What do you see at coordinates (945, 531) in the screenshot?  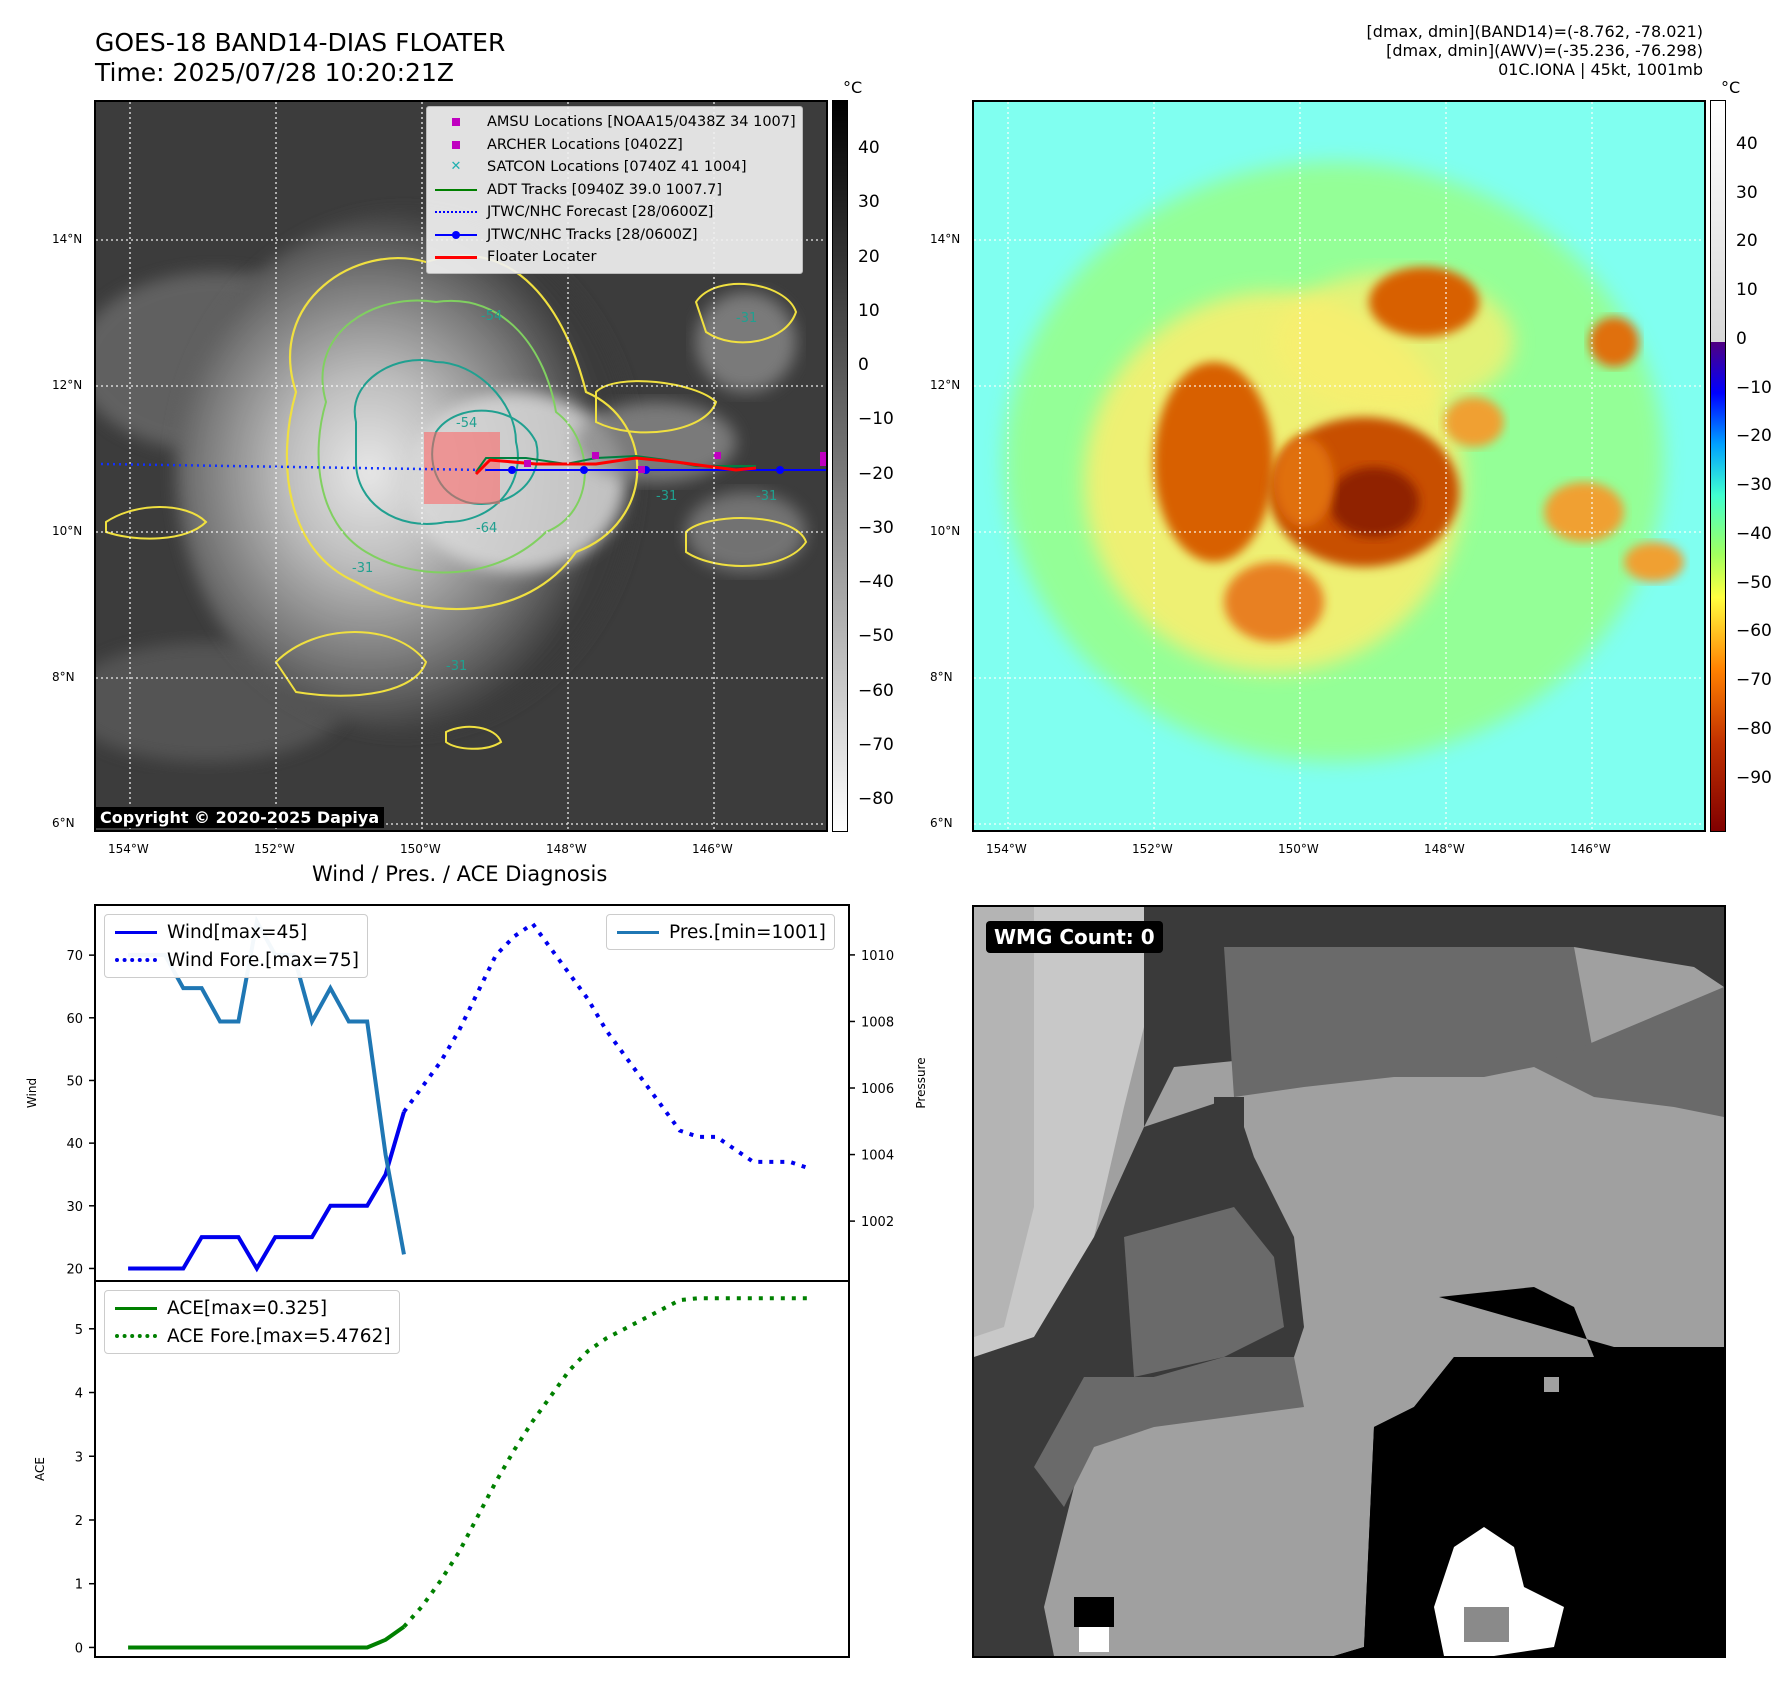 I see `lat-tick: 10°N` at bounding box center [945, 531].